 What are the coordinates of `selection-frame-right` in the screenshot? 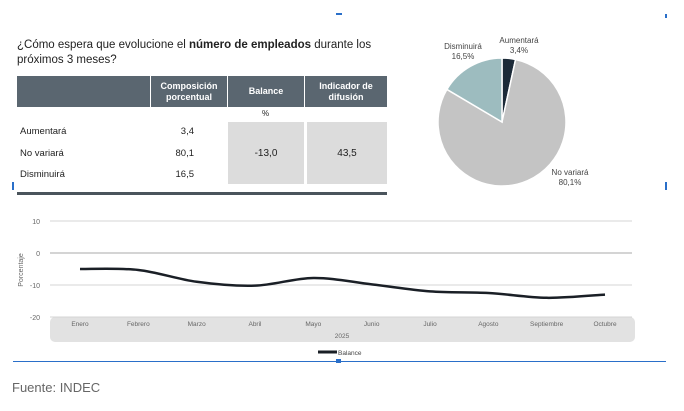 It's located at (666, 16).